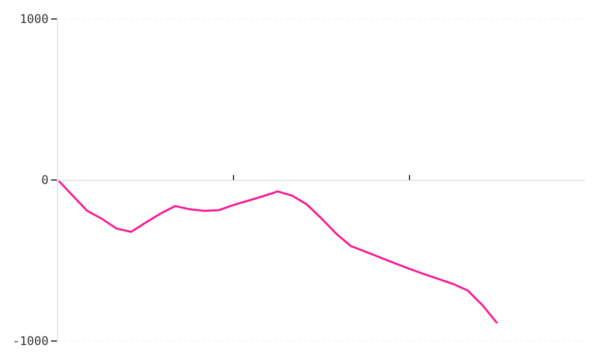 The width and height of the screenshot is (600, 360). I want to click on y-tick-label: -1000, so click(30, 341).